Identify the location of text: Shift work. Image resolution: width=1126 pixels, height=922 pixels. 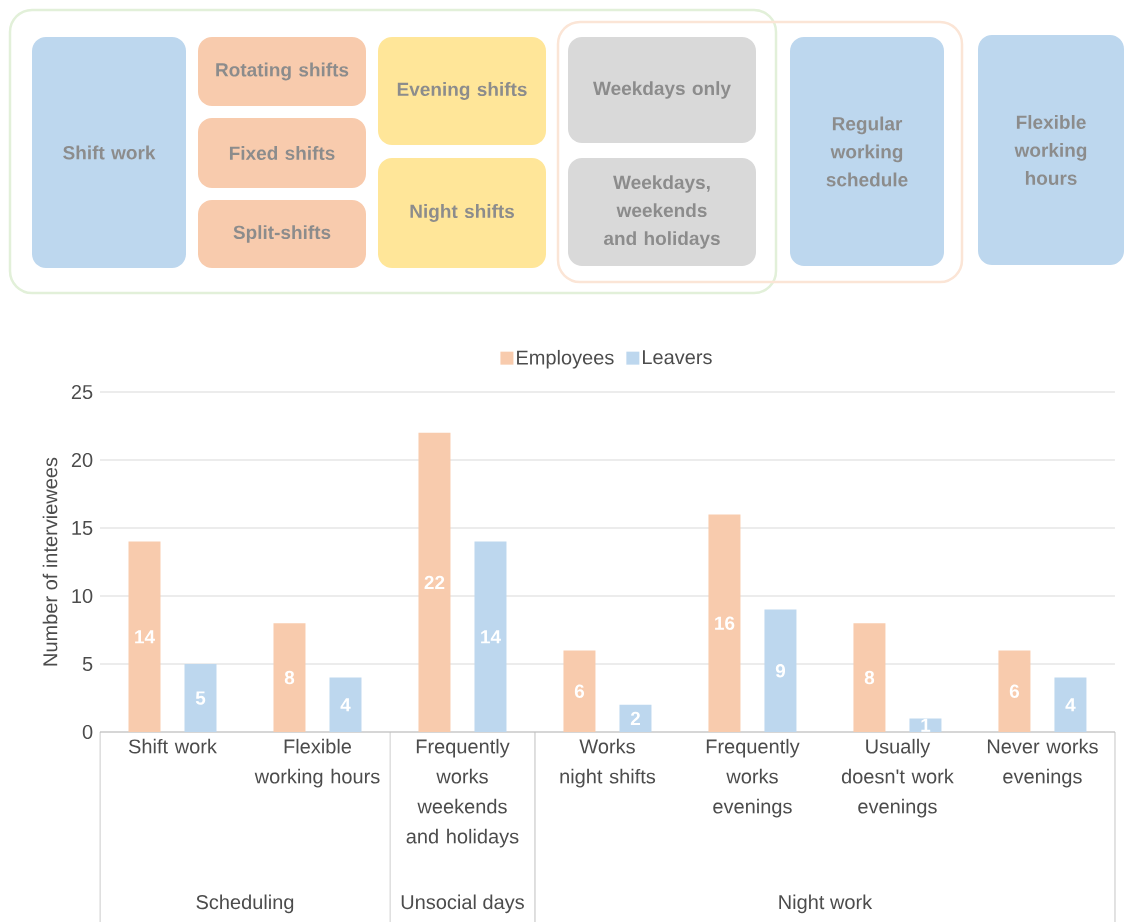
(109, 152).